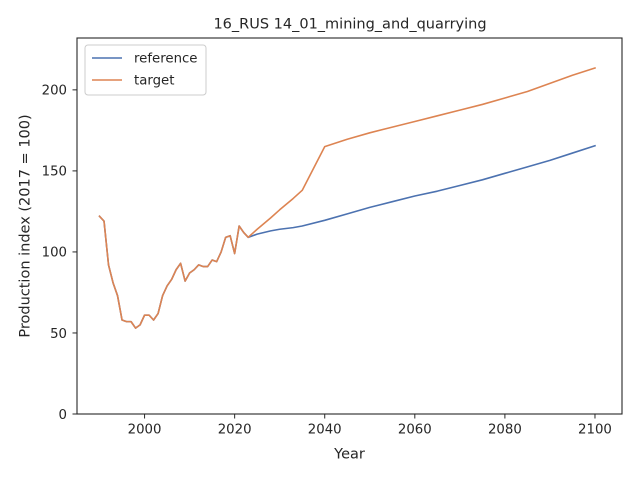 This screenshot has width=640, height=480. I want to click on y-axis-ticks: 0 50 100 150 200, so click(59, 253).